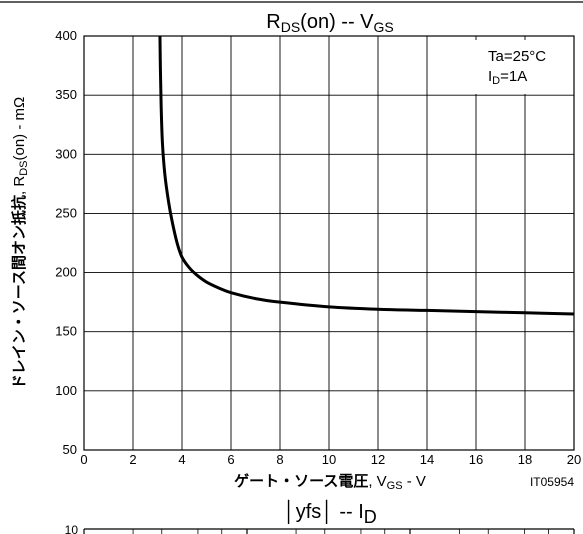 This screenshot has height=534, width=583. What do you see at coordinates (72, 528) in the screenshot?
I see `next-chart-y-tick: 10` at bounding box center [72, 528].